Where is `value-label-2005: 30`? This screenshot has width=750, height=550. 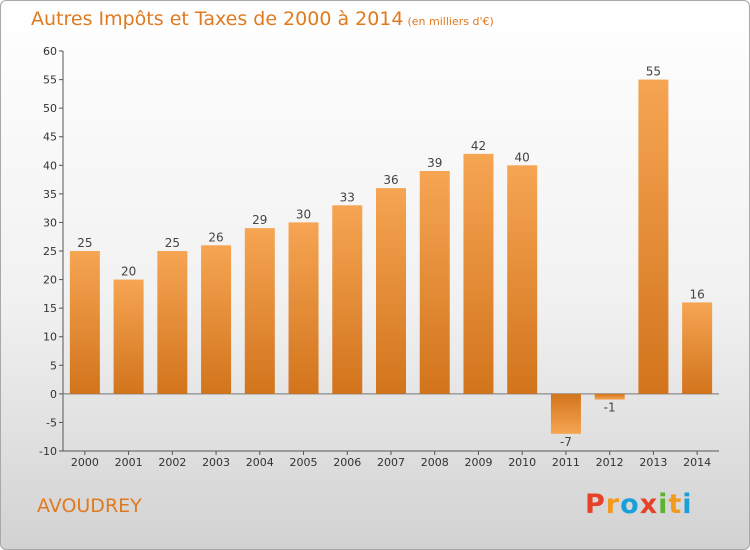
value-label-2005: 30 is located at coordinates (303, 214).